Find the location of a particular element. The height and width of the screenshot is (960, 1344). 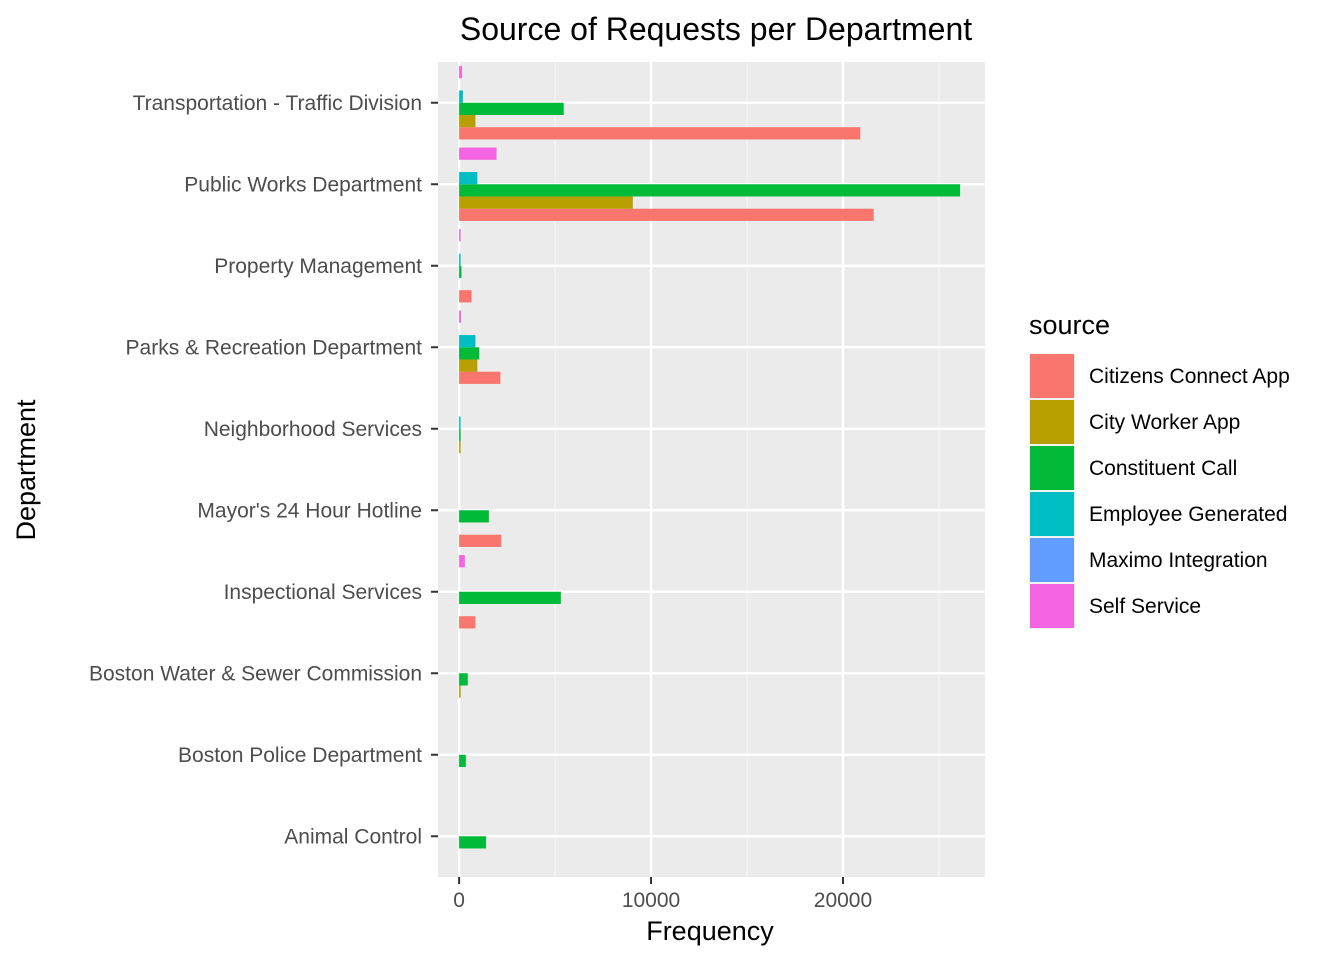

y-tick-label: Inspectional Services is located at coordinates (323, 592).